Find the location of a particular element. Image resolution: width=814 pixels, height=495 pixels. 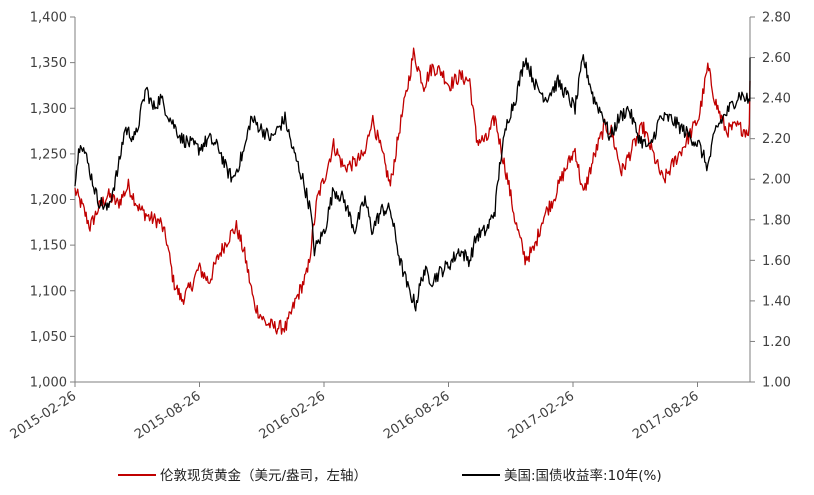

right-y-tick-label: 1.80 is located at coordinates (776, 220).